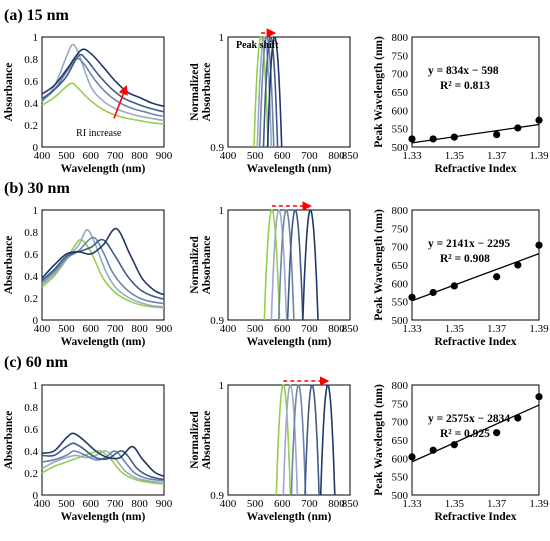  What do you see at coordinates (465, 86) in the screenshot?
I see `fit-r-squared: R² = 0.813` at bounding box center [465, 86].